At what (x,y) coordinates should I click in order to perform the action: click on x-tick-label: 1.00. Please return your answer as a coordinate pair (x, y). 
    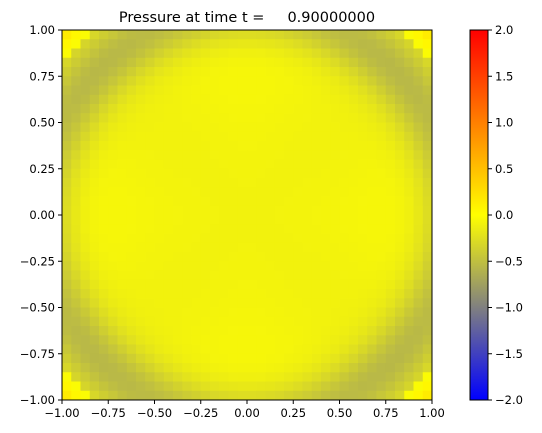
    Looking at the image, I should click on (432, 413).